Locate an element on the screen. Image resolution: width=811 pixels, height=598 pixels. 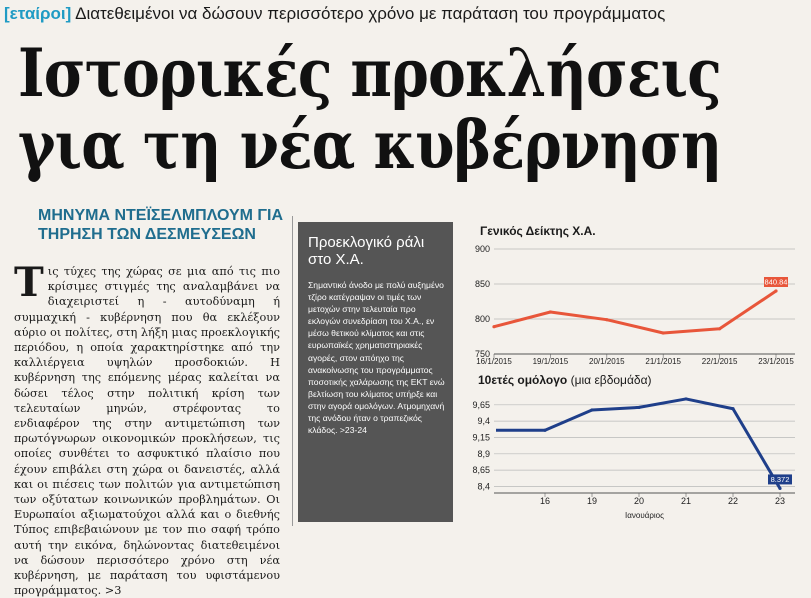
chart-2-ytick-label: 8,65 is located at coordinates (481, 470).